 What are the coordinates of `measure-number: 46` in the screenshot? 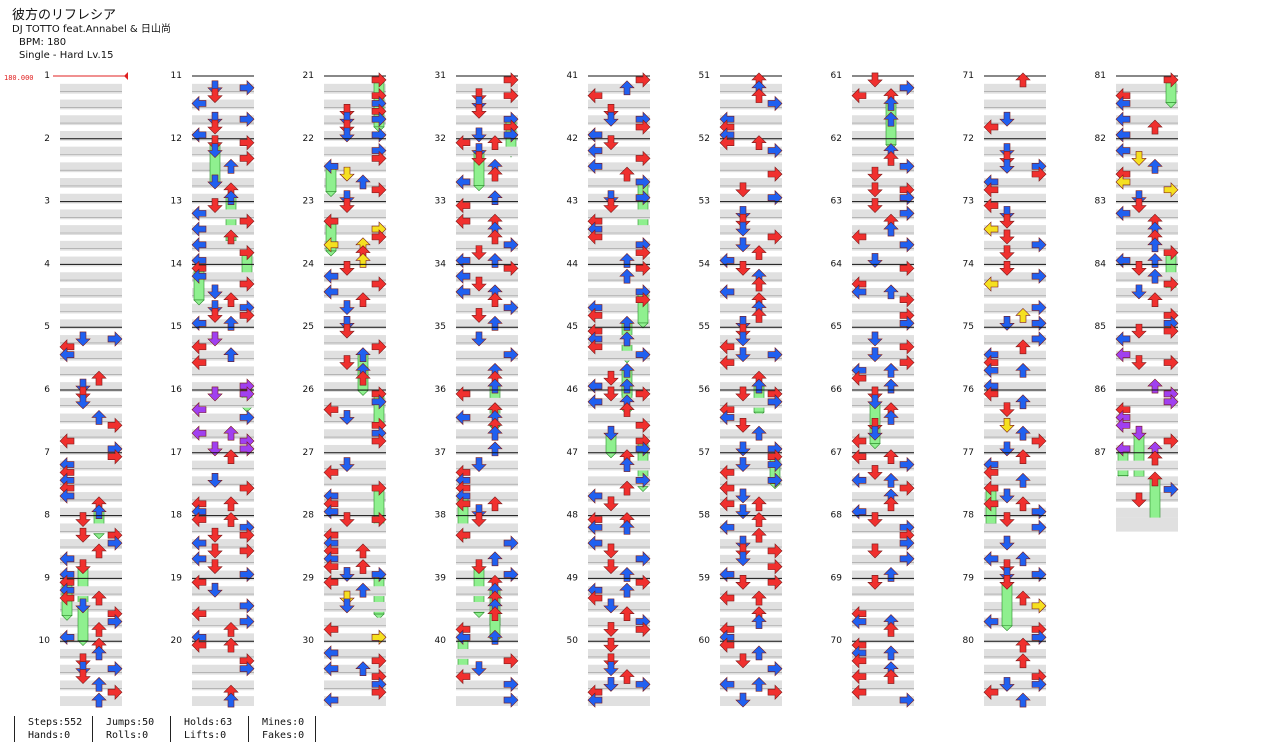 It's located at (573, 390).